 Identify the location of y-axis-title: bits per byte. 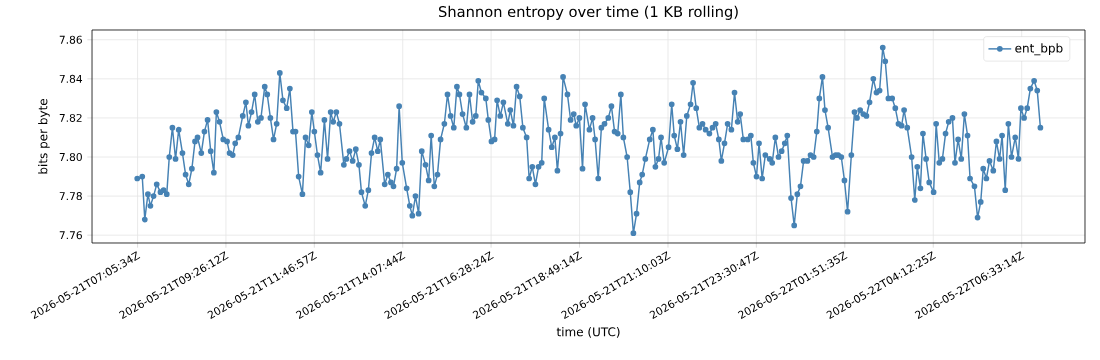
(44, 136).